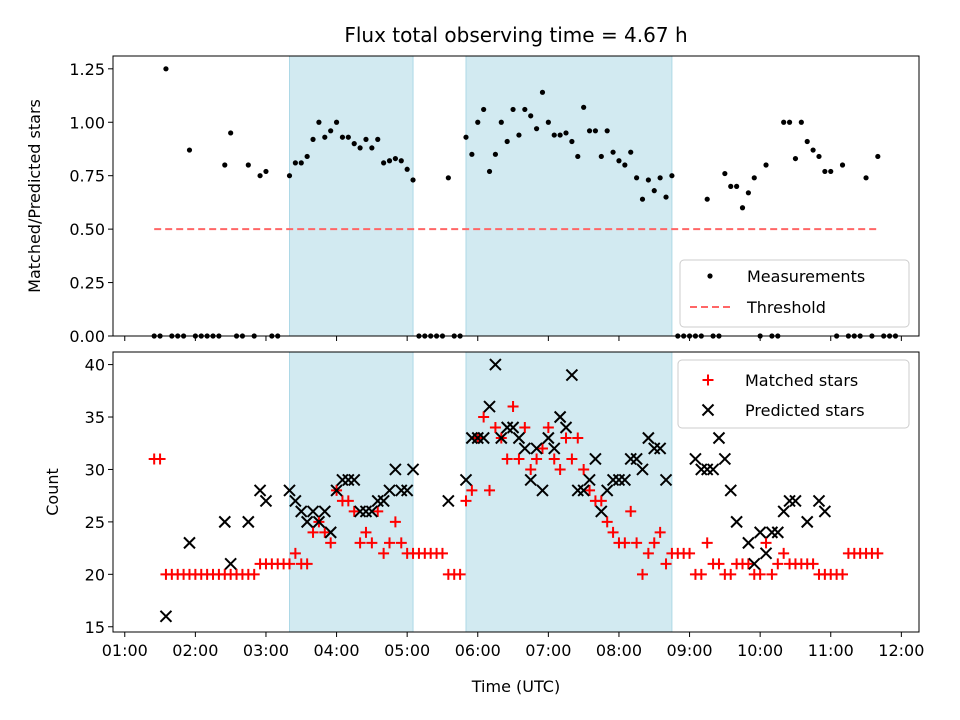 The width and height of the screenshot is (960, 720). Describe the element at coordinates (125, 650) in the screenshot. I see `x-tick-label: 01:00` at that location.